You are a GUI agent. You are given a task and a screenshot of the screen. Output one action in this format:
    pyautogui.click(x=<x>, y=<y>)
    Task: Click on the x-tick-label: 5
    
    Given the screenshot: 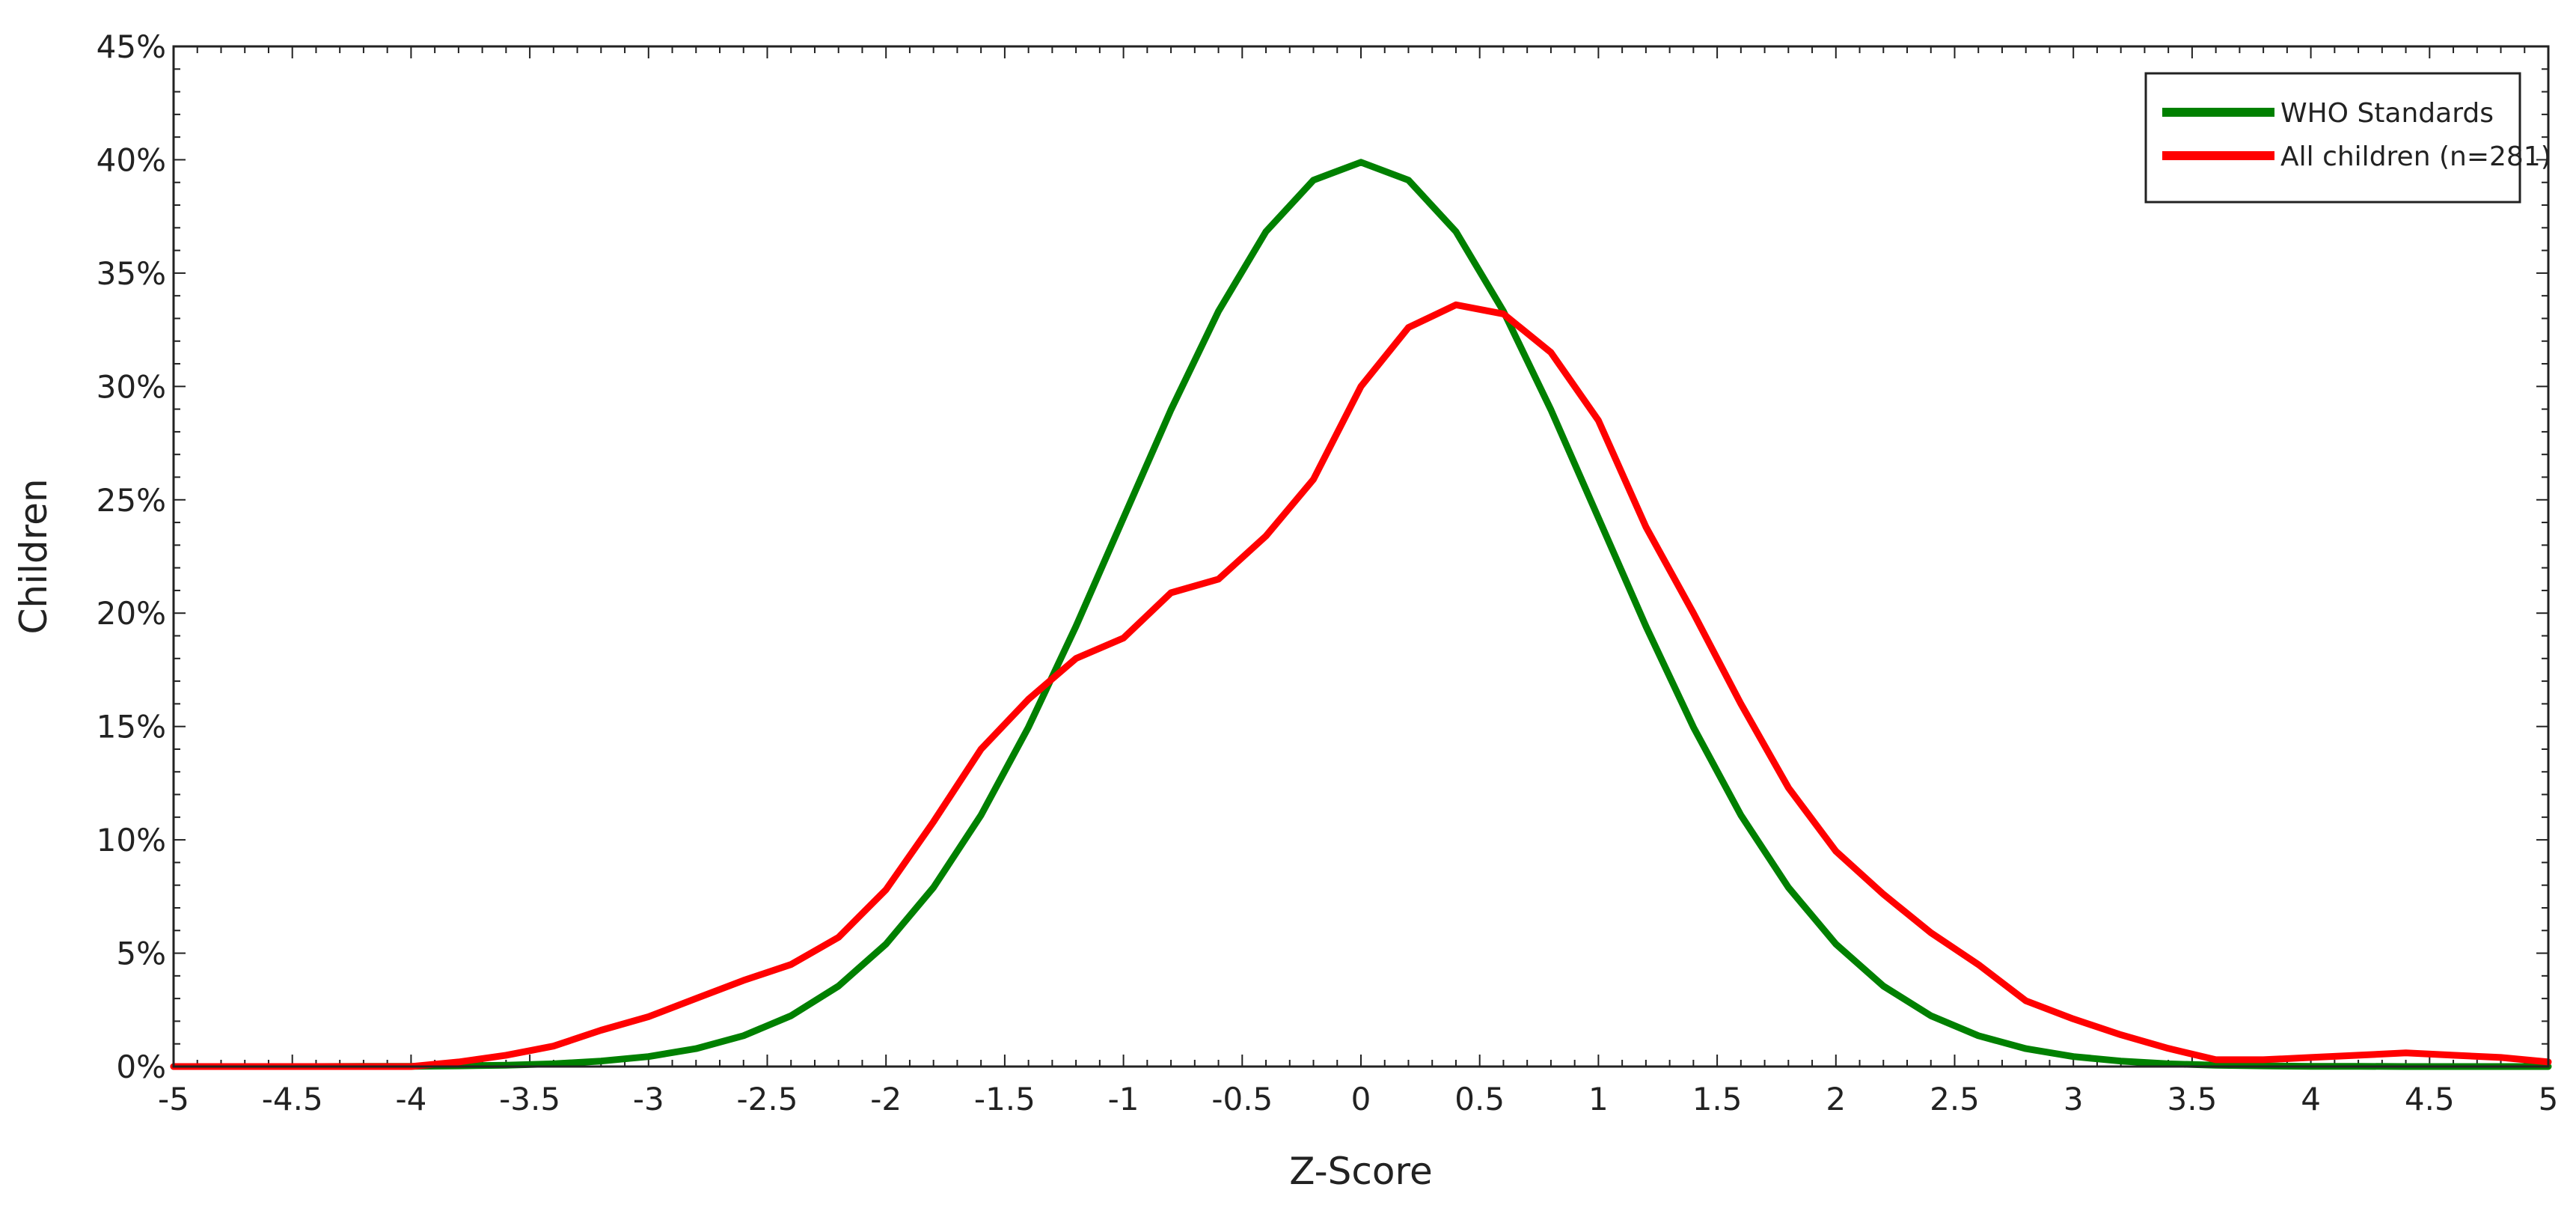 What is the action you would take?
    pyautogui.click(x=2549, y=1099)
    